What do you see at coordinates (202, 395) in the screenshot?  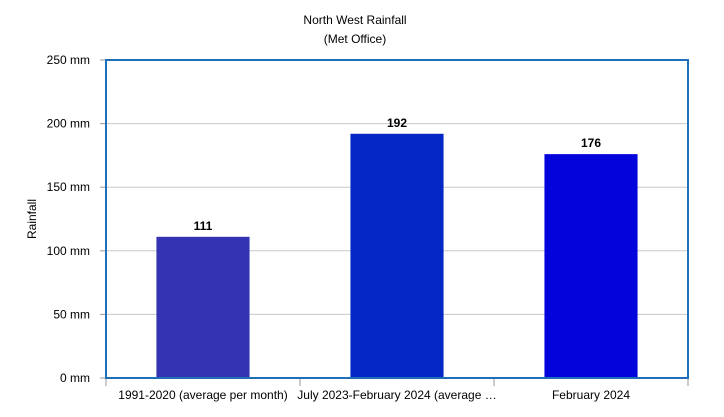 I see `x-tick-label: 1991-2020 (average per month)` at bounding box center [202, 395].